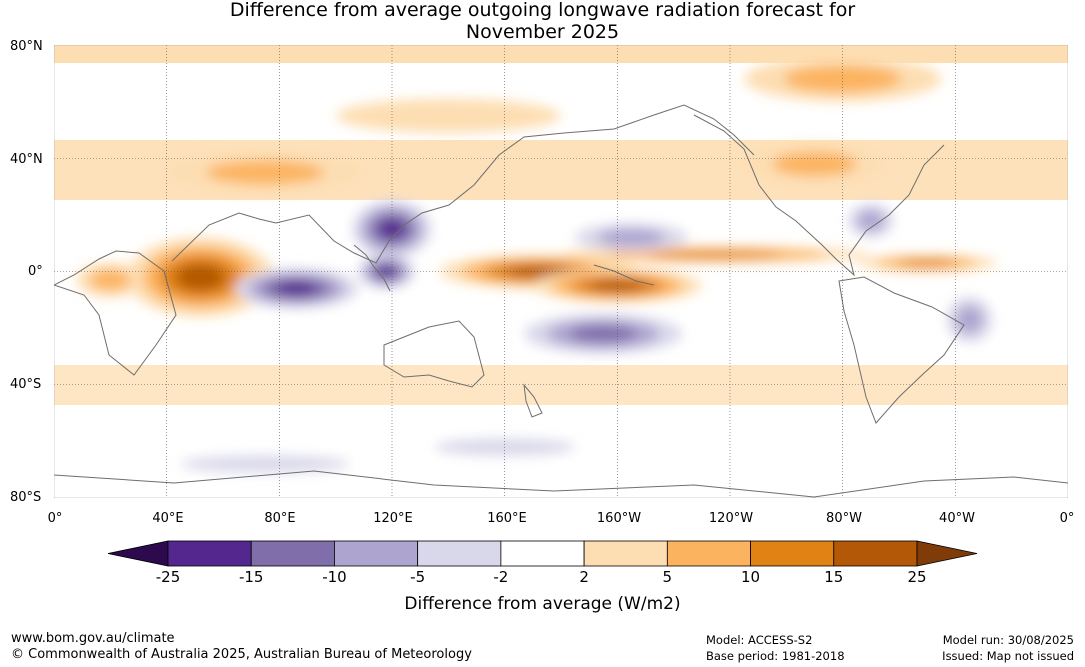  What do you see at coordinates (372, 268) in the screenshot?
I see `malay-peninsula-coastline` at bounding box center [372, 268].